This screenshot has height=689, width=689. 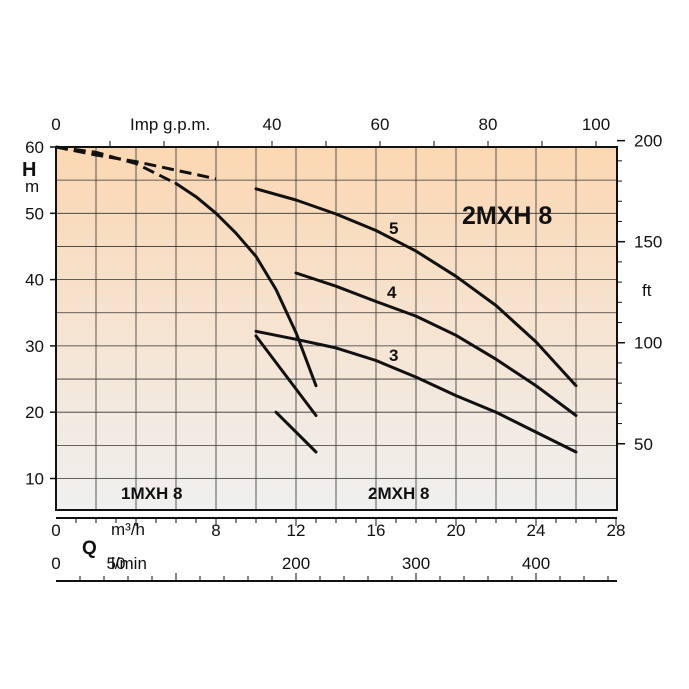 I want to click on lmin-tick-label: 300, so click(x=416, y=563).